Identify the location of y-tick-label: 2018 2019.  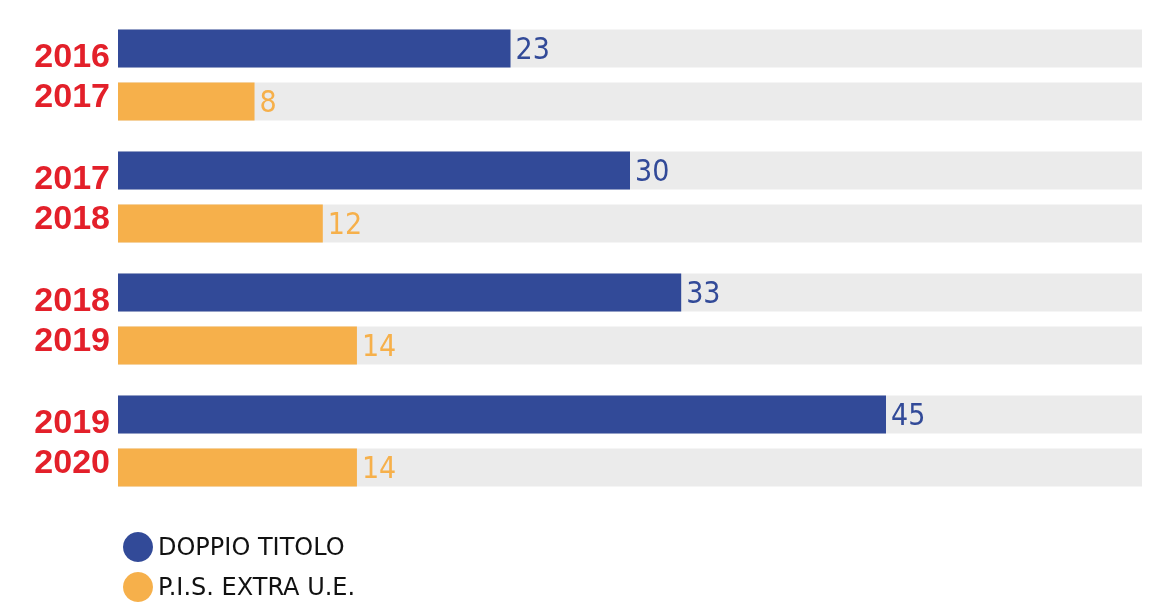
(72, 319).